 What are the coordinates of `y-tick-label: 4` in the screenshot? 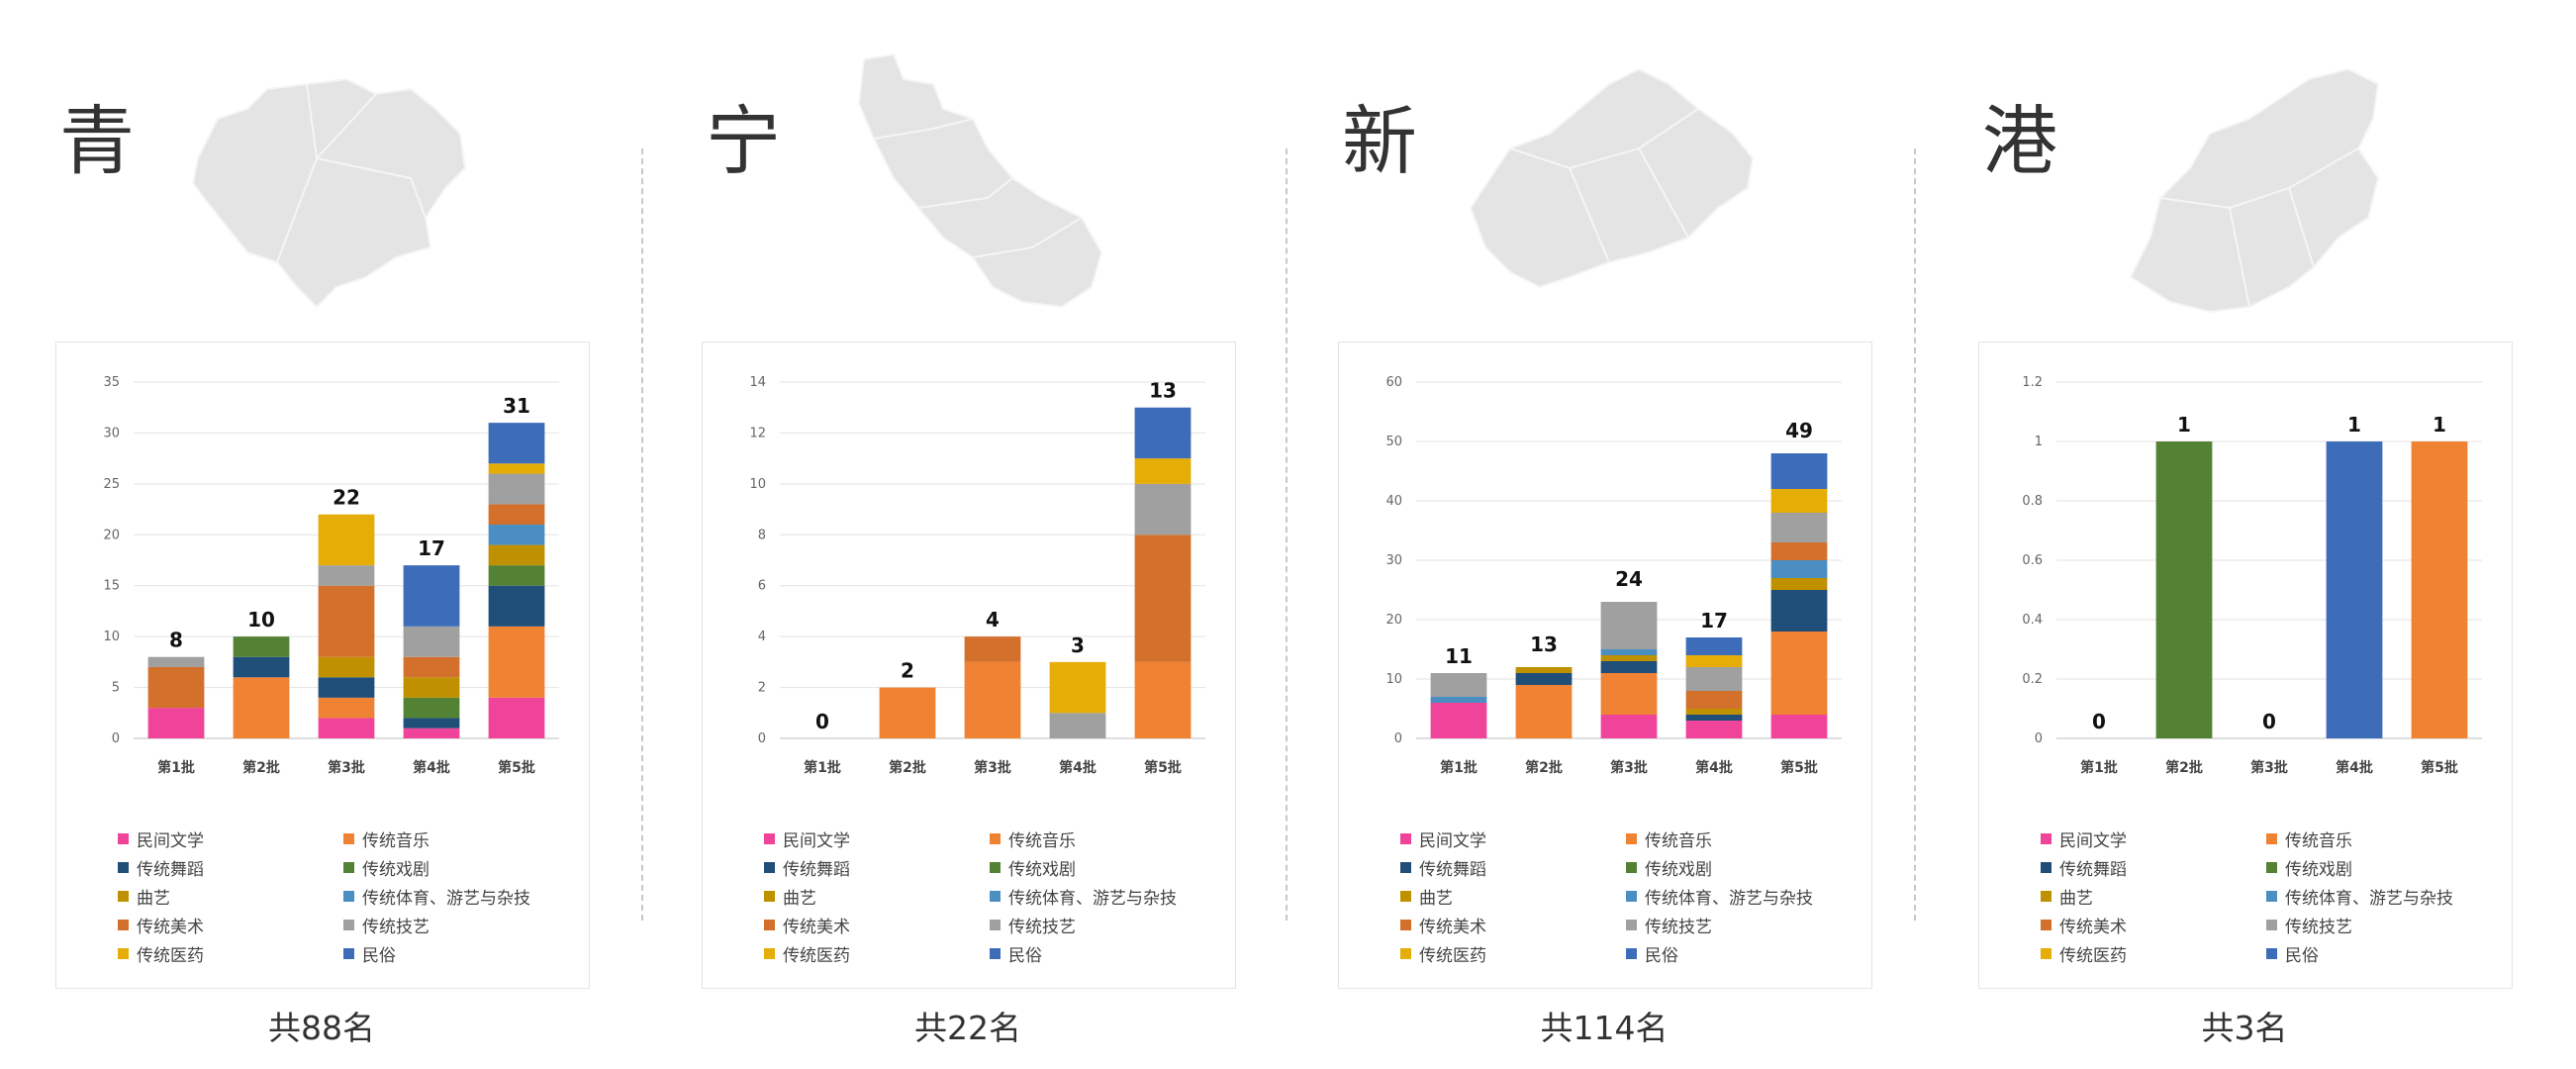 It's located at (762, 637).